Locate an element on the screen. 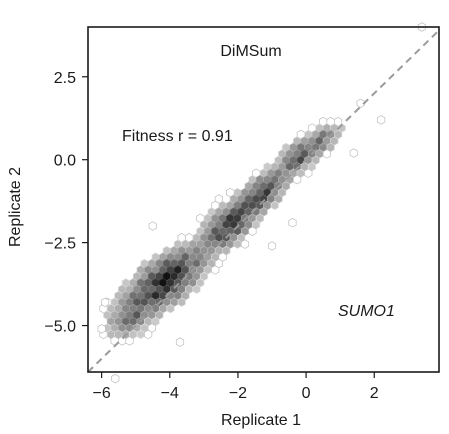 This screenshot has width=449, height=434. x-axis: −6 −4 −2 0 2 is located at coordinates (236, 387).